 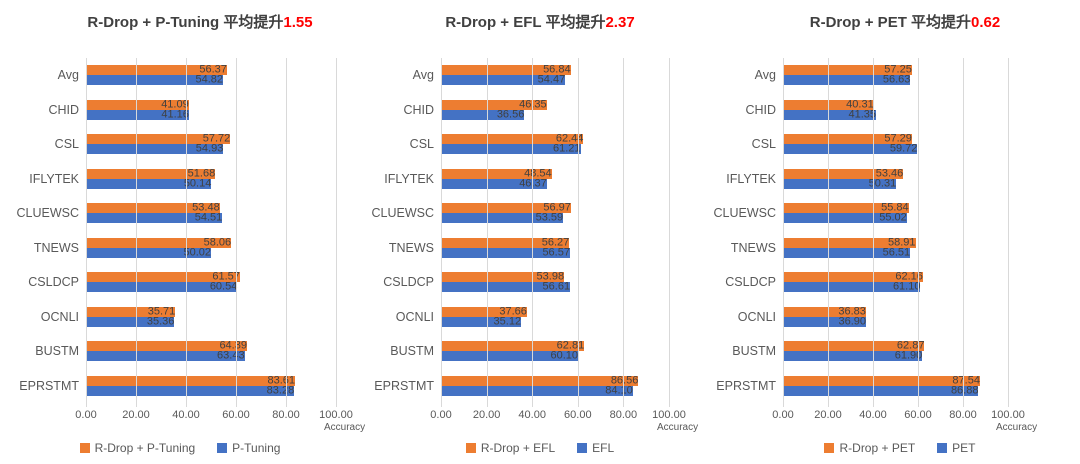 I want to click on chart-title-text: R-Drop + EFL 平均提升, so click(x=525, y=22).